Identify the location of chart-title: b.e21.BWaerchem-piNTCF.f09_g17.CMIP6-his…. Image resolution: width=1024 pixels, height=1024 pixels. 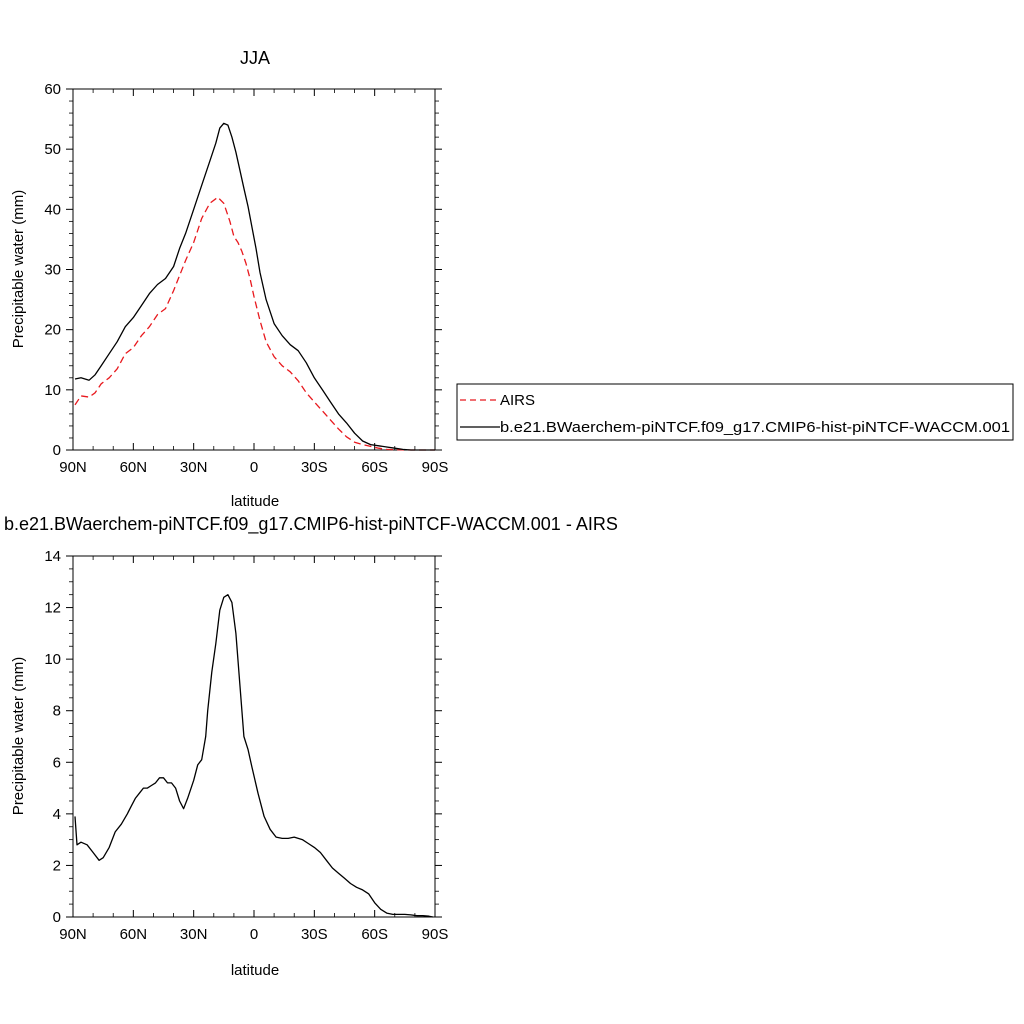
(311, 524).